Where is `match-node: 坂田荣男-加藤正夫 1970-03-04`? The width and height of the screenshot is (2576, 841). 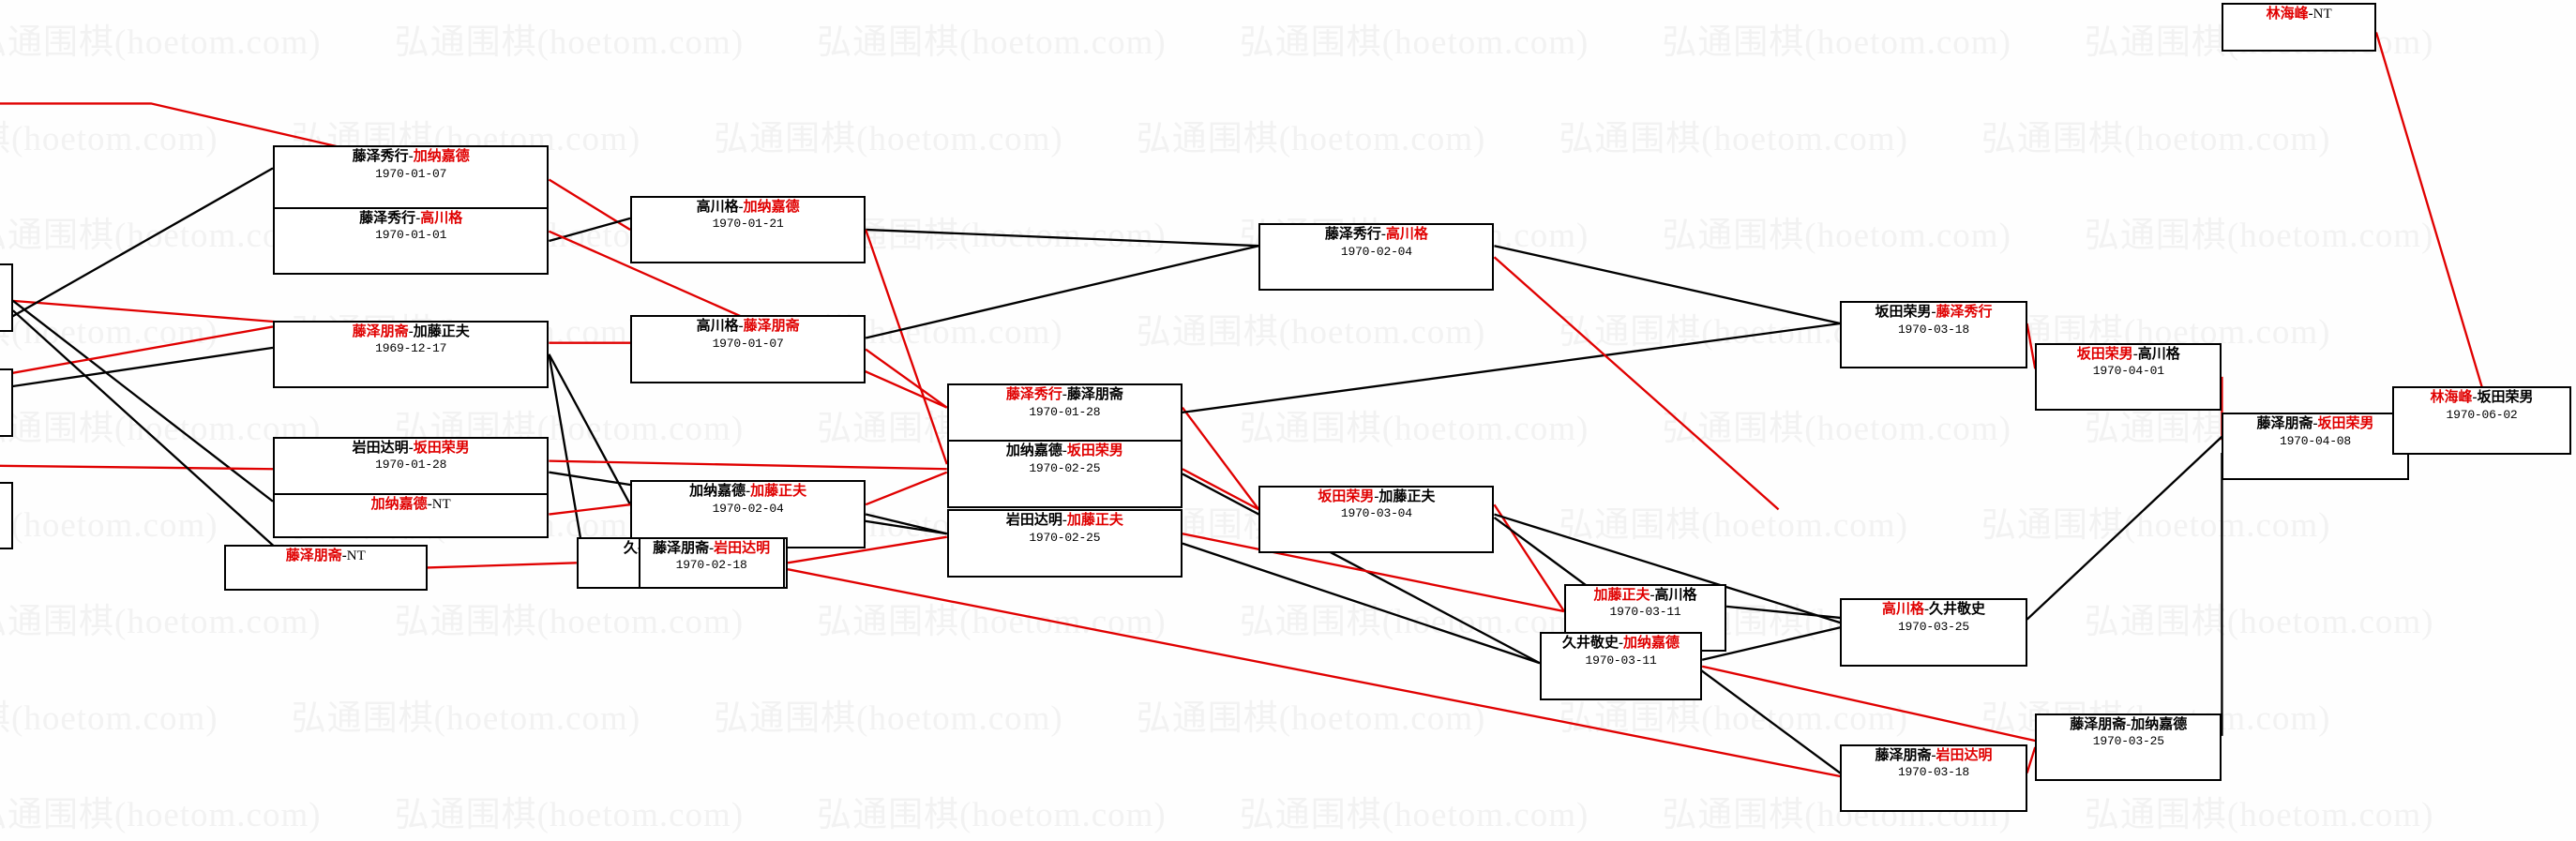 match-node: 坂田荣男-加藤正夫 1970-03-04 is located at coordinates (1376, 519).